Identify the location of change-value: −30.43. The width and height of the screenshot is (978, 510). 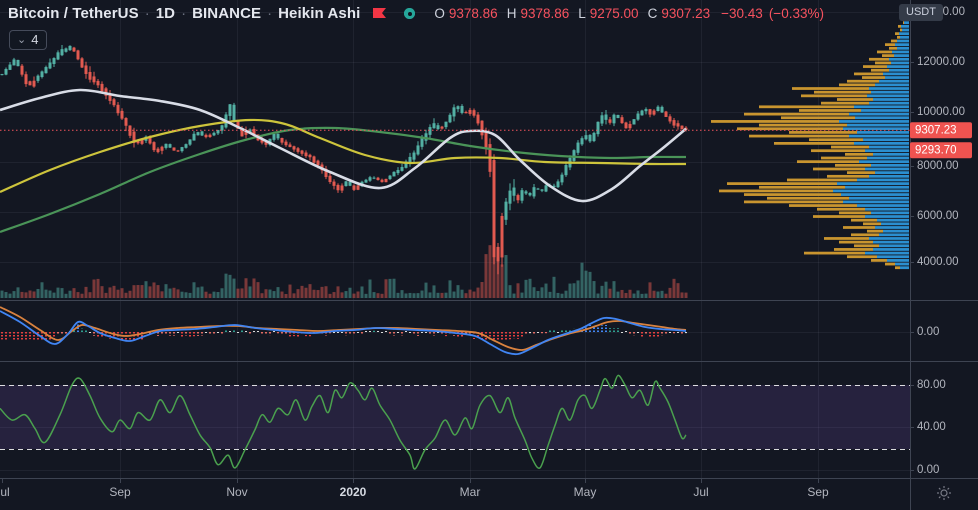
(742, 13).